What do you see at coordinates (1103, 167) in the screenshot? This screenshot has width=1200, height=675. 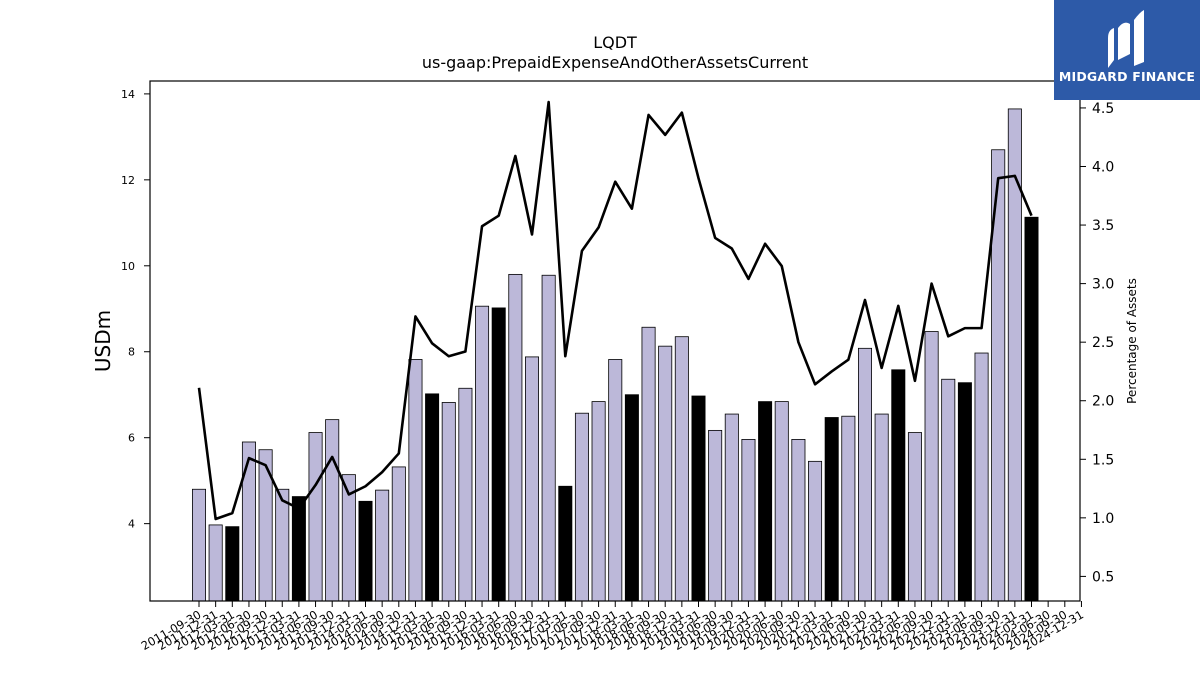 I see `y2-tick-label: 4.0` at bounding box center [1103, 167].